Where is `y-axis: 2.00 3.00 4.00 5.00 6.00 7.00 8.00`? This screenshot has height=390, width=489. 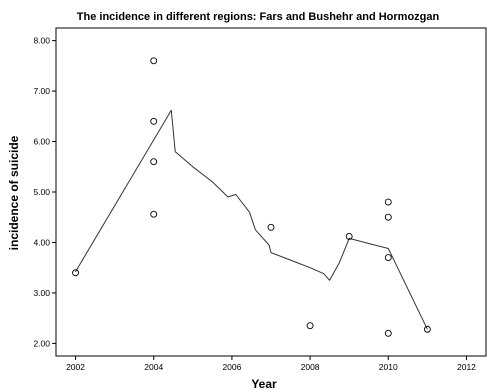 y-axis: 2.00 3.00 4.00 5.00 6.00 7.00 8.00 is located at coordinates (44, 192).